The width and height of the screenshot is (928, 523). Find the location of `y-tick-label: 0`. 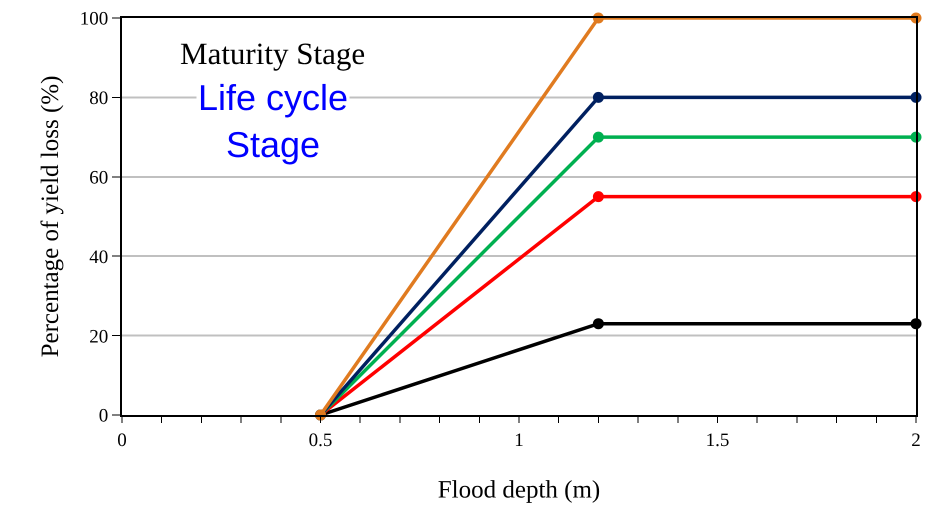

y-tick-label: 0 is located at coordinates (103, 416).